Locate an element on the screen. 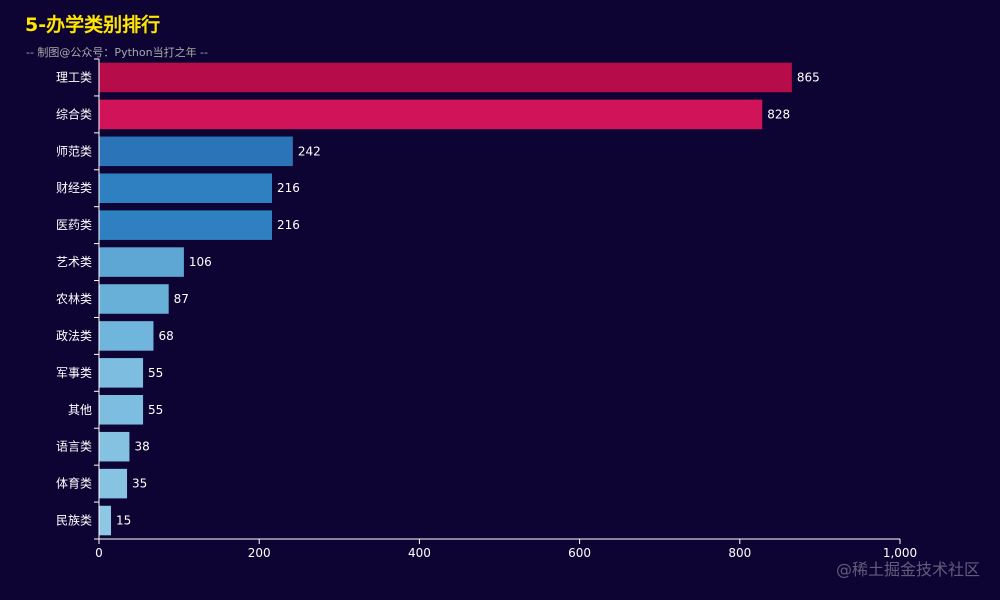 The image size is (1000, 600). watermark: @稀土掘金技术社区 is located at coordinates (907, 569).